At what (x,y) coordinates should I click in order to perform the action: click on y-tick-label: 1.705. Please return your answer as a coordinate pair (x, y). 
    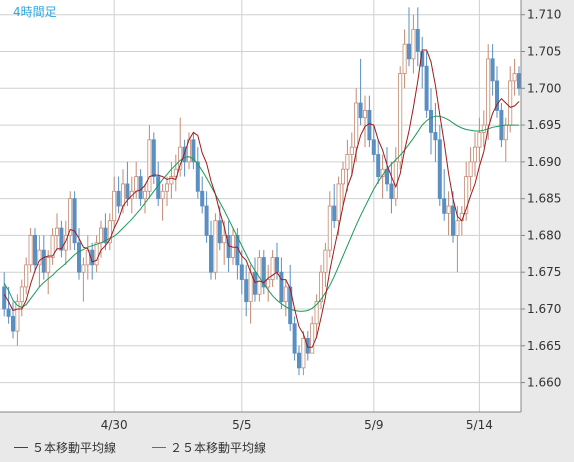
    Looking at the image, I should click on (544, 52).